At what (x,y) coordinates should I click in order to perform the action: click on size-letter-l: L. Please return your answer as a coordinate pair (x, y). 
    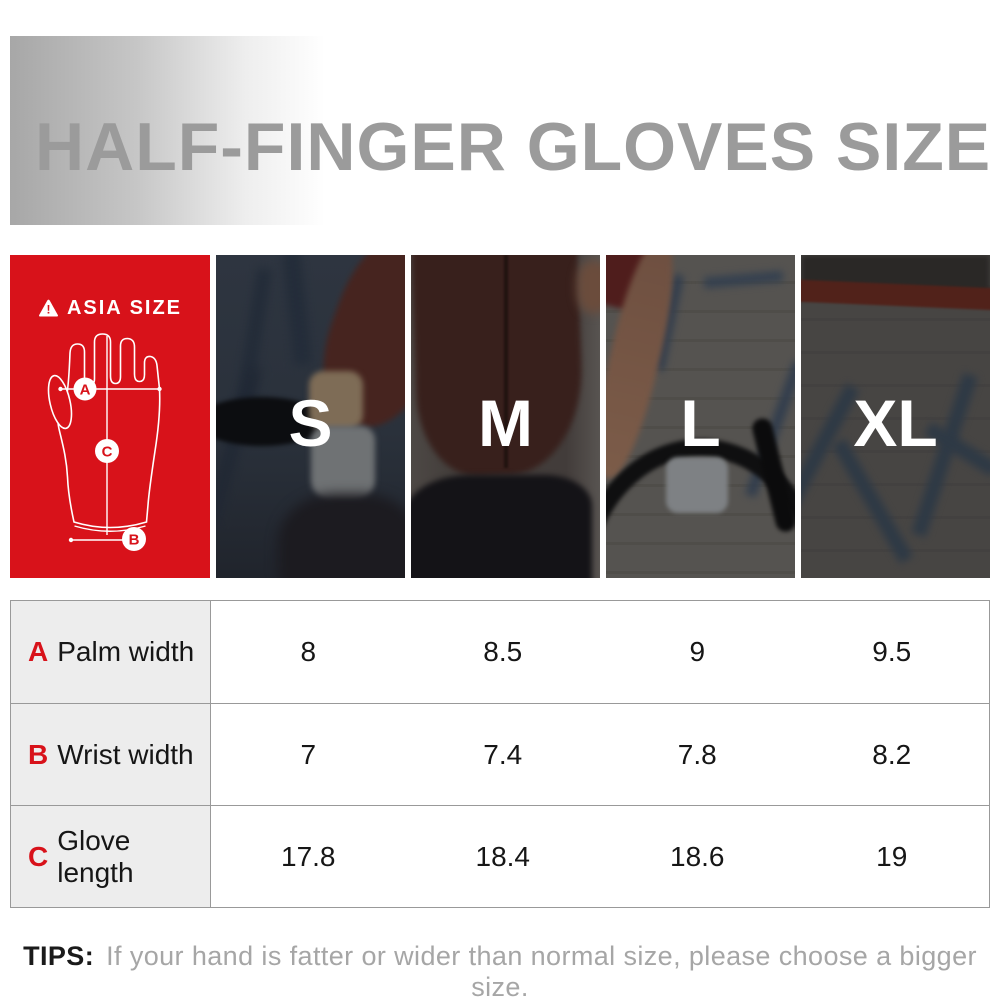
    Looking at the image, I should click on (700, 422).